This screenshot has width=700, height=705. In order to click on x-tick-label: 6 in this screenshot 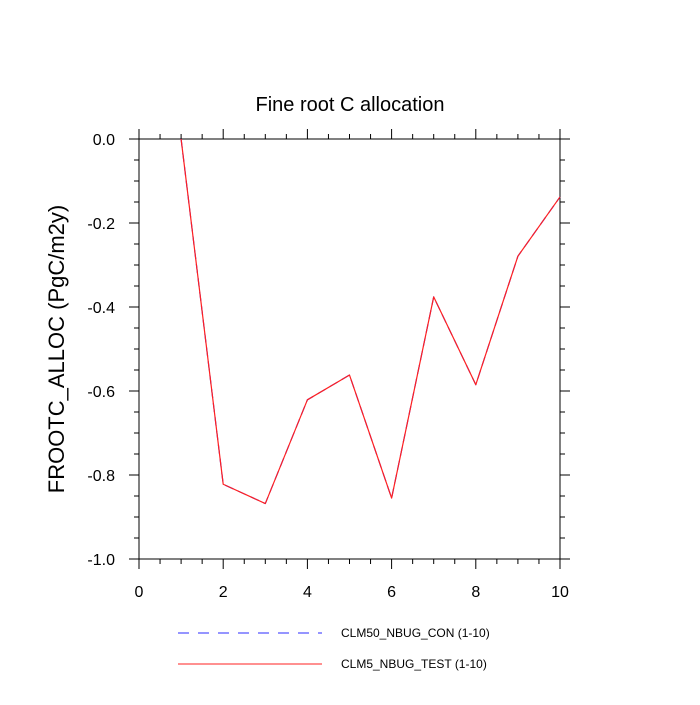, I will do `click(391, 592)`.